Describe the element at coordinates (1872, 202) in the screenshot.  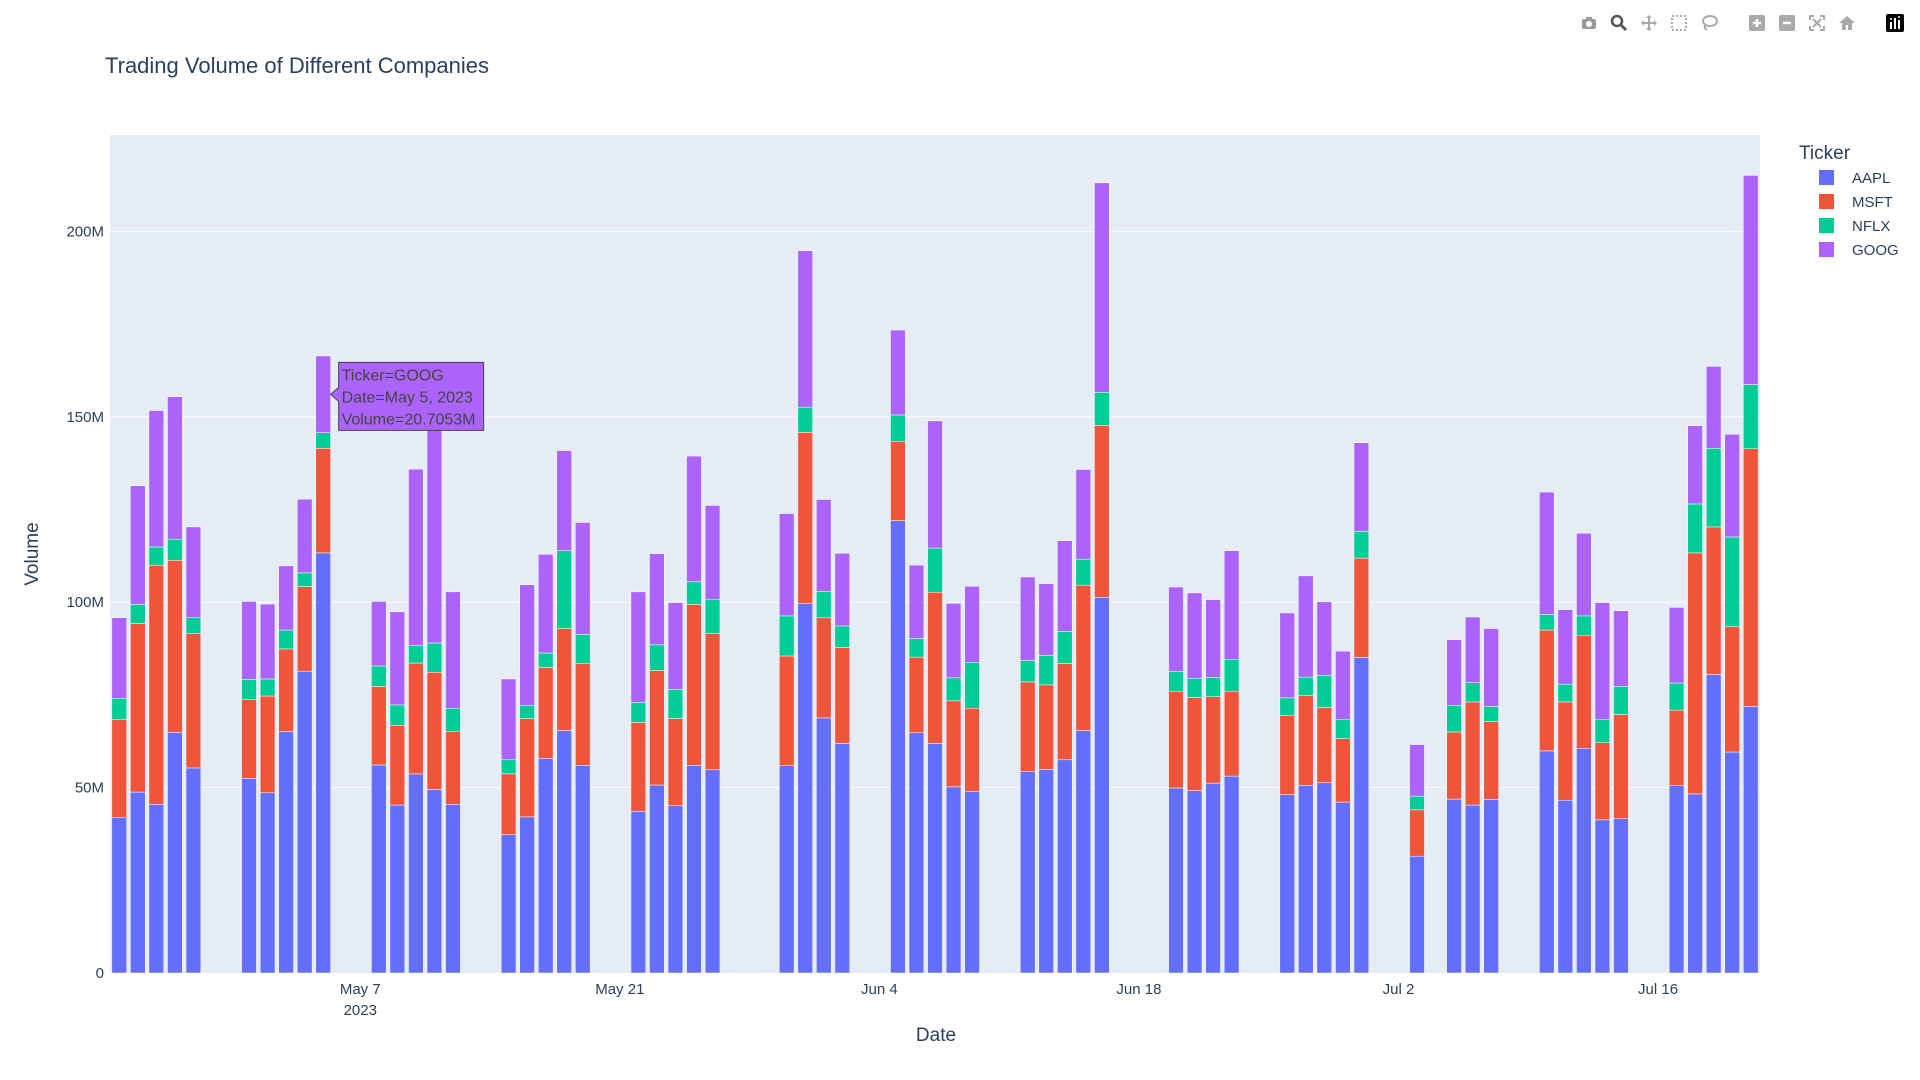
I see `legend-item-msft: MSFT` at that location.